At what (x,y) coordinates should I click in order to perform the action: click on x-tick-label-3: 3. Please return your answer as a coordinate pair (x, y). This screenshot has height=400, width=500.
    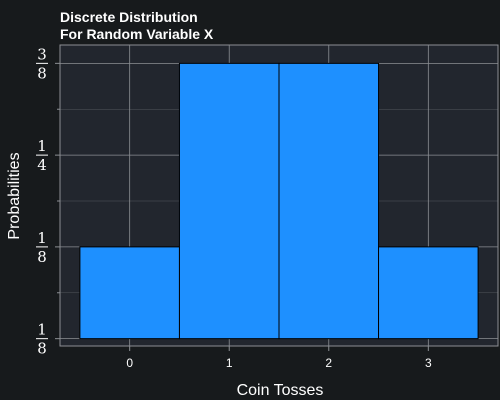
    Looking at the image, I should click on (428, 363).